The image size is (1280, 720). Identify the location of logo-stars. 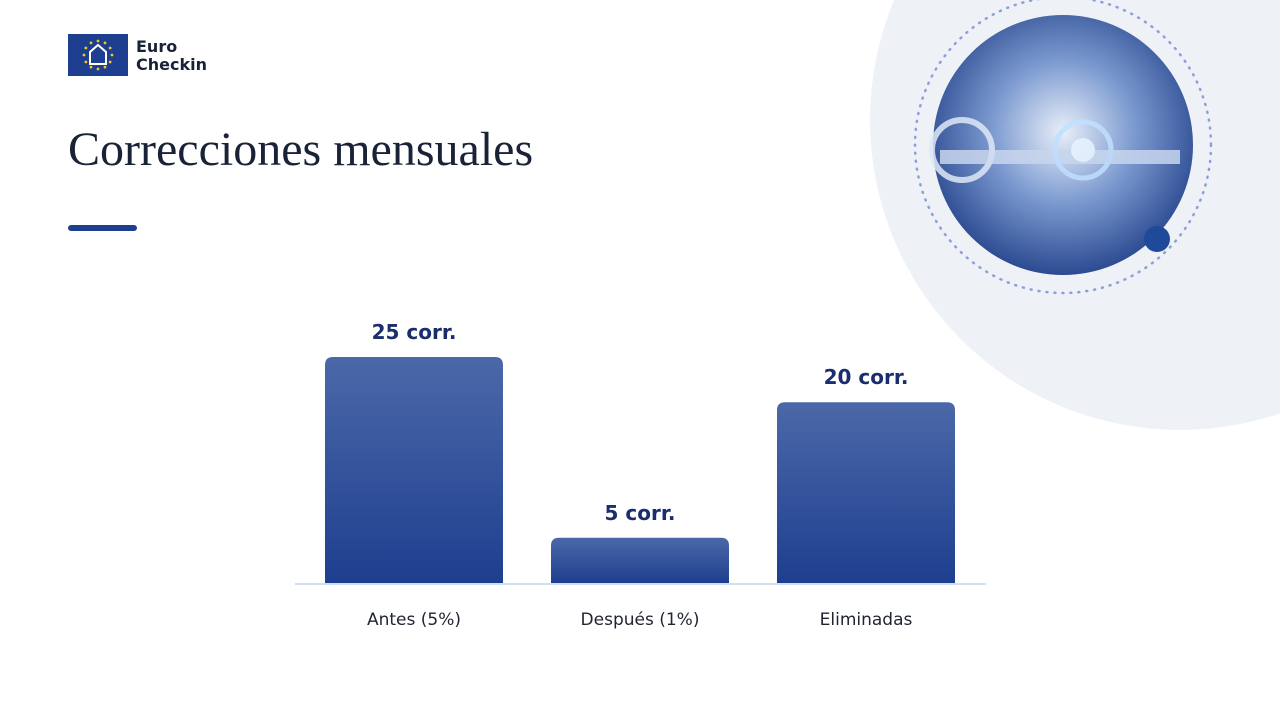
(98, 55).